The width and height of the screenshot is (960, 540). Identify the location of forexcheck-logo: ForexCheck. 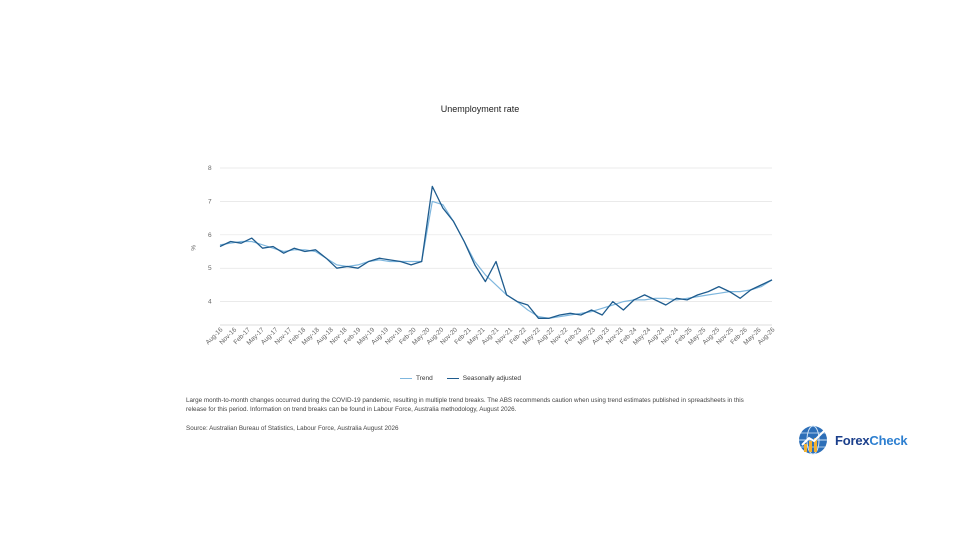
(852, 440).